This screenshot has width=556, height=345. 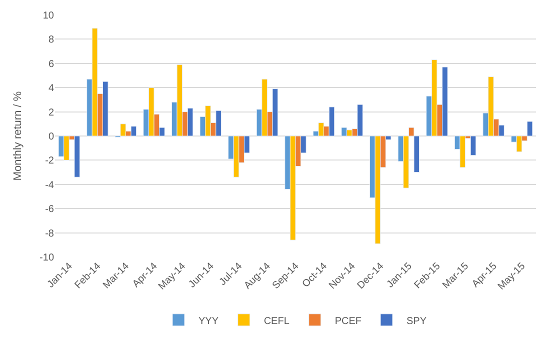 What do you see at coordinates (51, 64) in the screenshot?
I see `y-tick-label: 6` at bounding box center [51, 64].